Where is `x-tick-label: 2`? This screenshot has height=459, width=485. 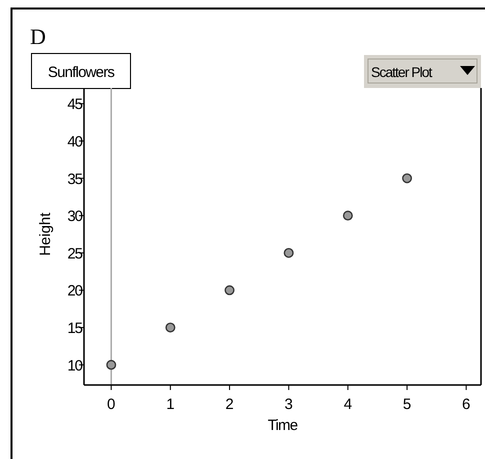 x-tick-label: 2 is located at coordinates (229, 404).